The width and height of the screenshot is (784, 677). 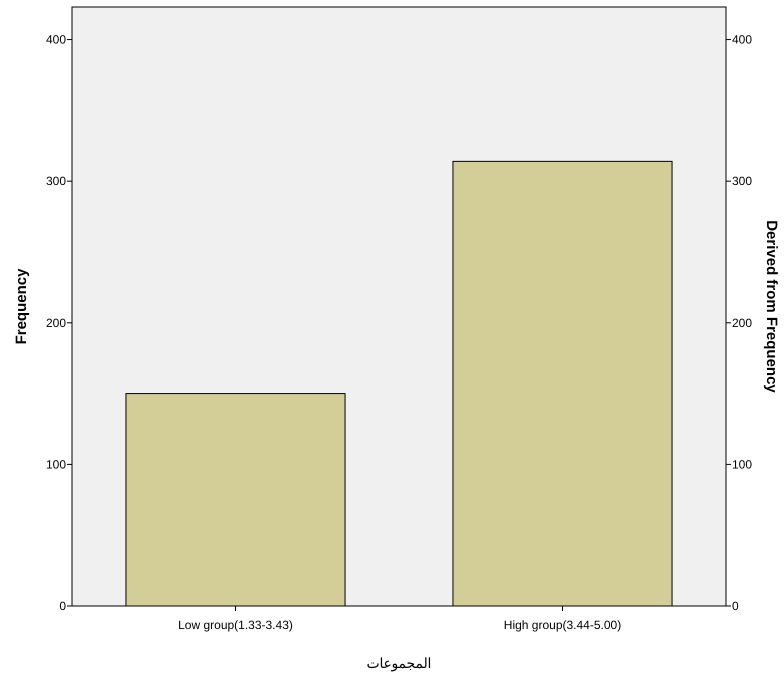 What do you see at coordinates (742, 39) in the screenshot?
I see `y2-tick-label: 400` at bounding box center [742, 39].